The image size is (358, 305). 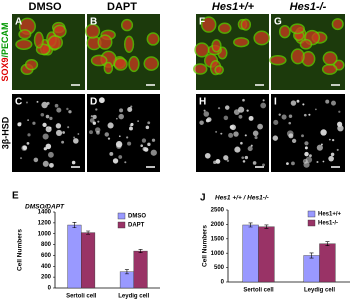 What do you see at coordinates (223, 283) in the screenshot?
I see `y-tick-label: 0` at bounding box center [223, 283].